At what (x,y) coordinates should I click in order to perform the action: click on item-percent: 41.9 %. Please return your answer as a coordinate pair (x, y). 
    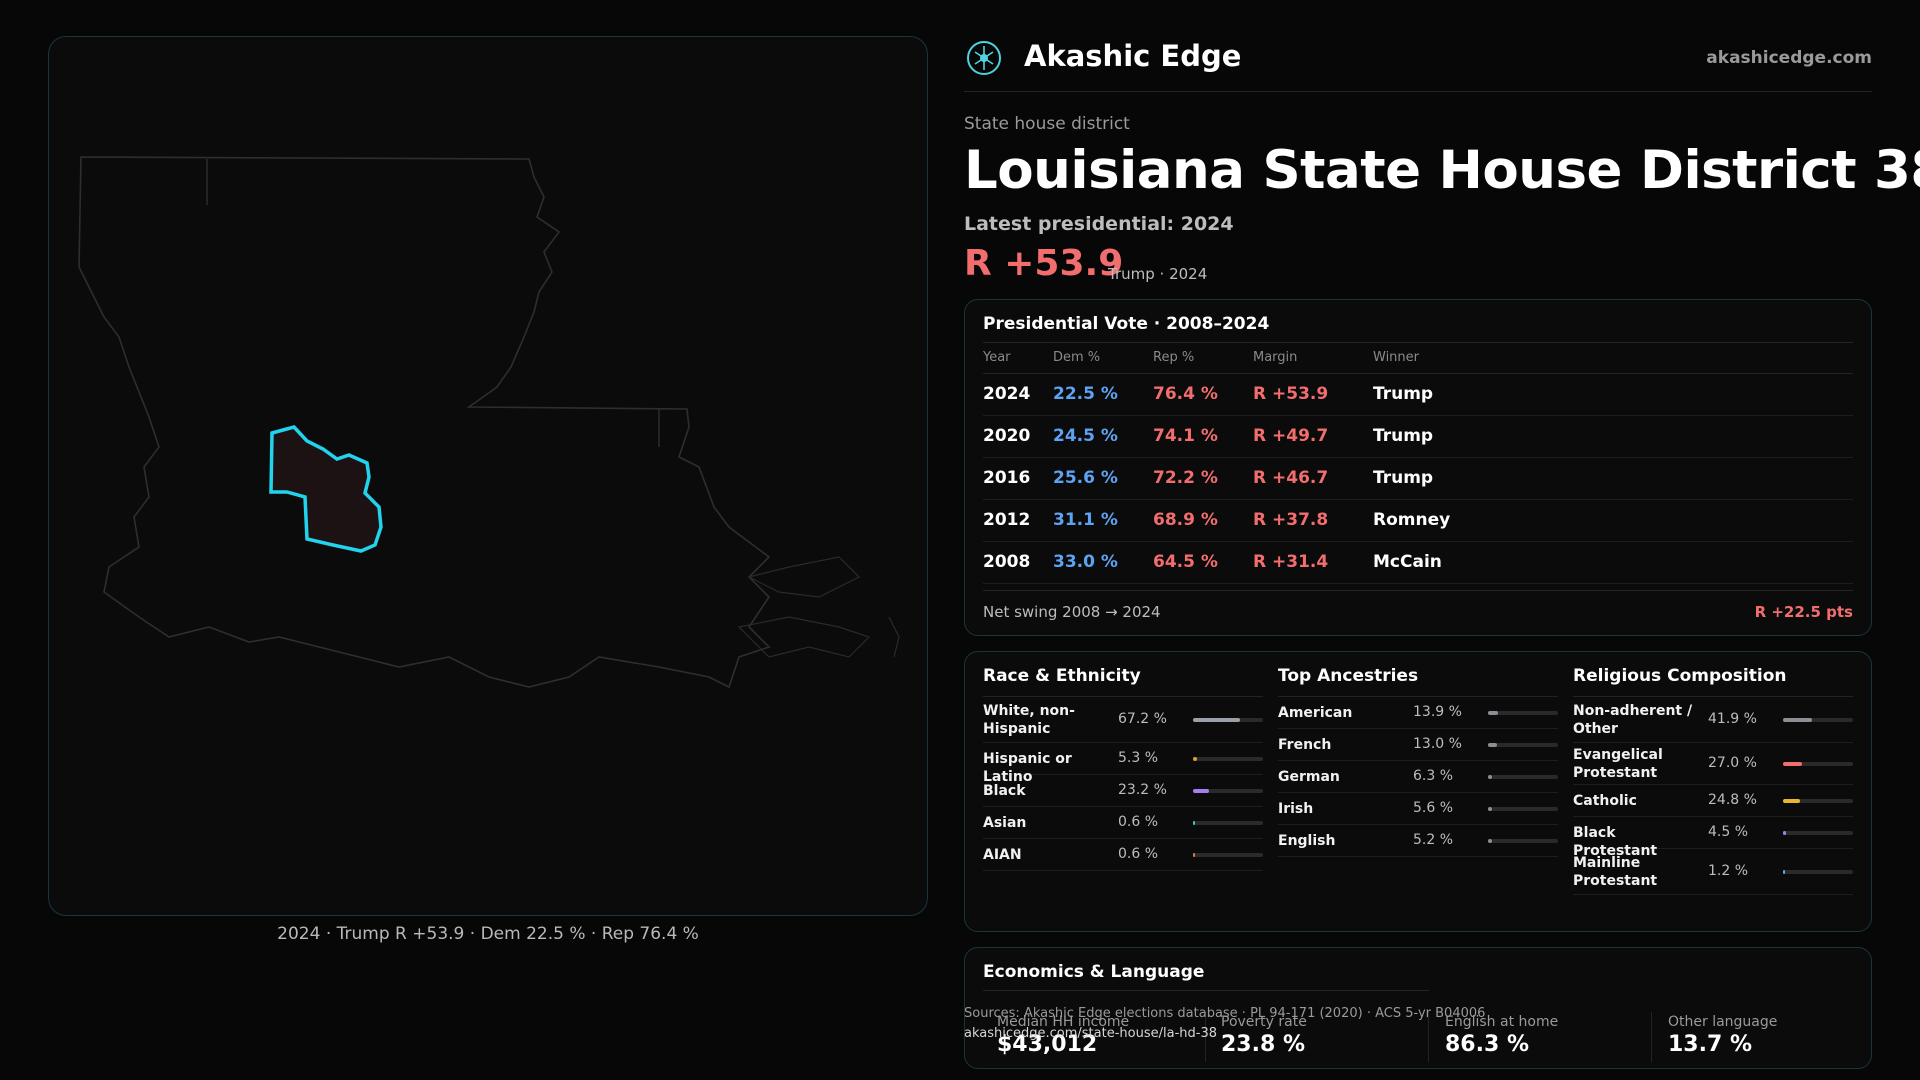
    Looking at the image, I should click on (1732, 719).